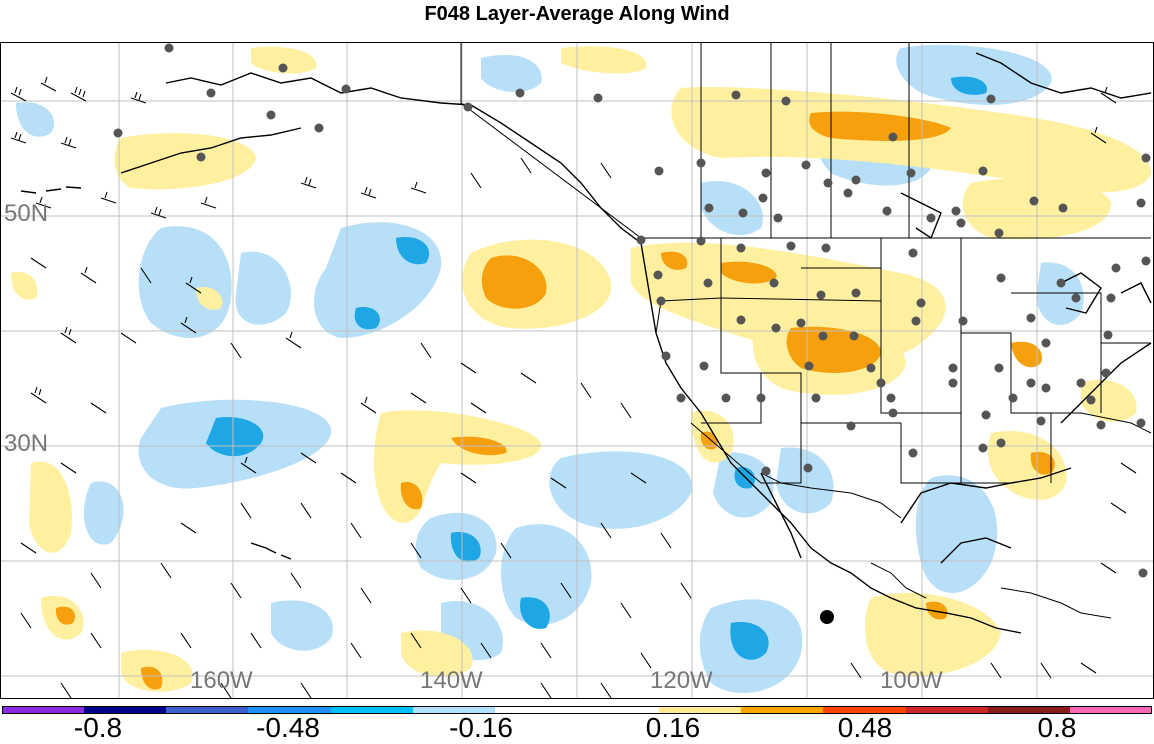 The height and width of the screenshot is (744, 1154). Describe the element at coordinates (865, 727) in the screenshot. I see `colorbar-tick-label: 0.48` at that location.